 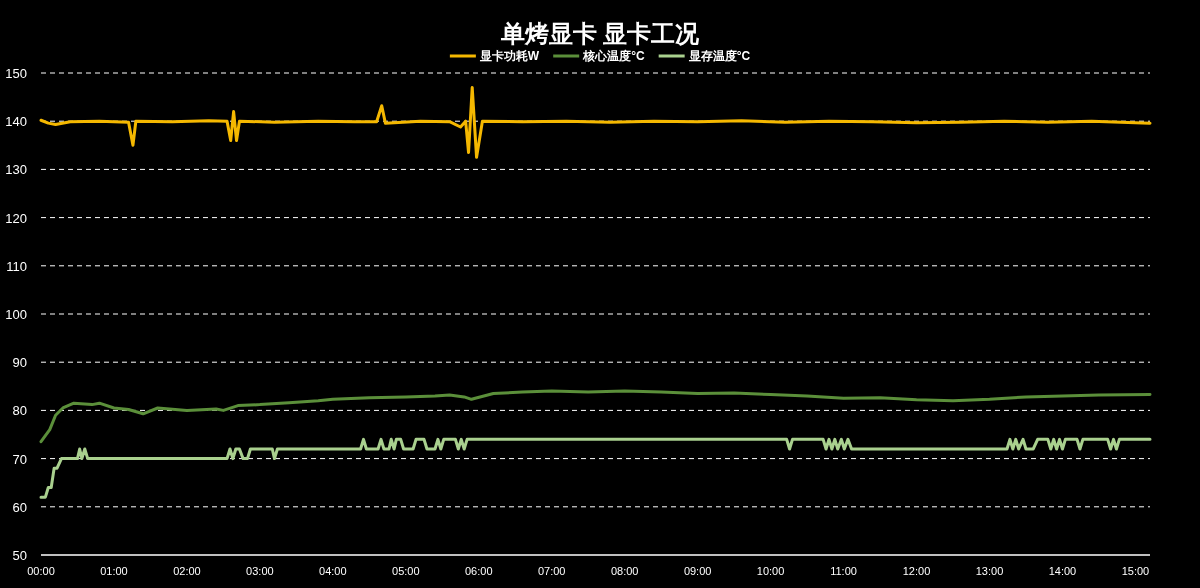 I want to click on x-tick-label: 00:00, so click(x=41, y=571).